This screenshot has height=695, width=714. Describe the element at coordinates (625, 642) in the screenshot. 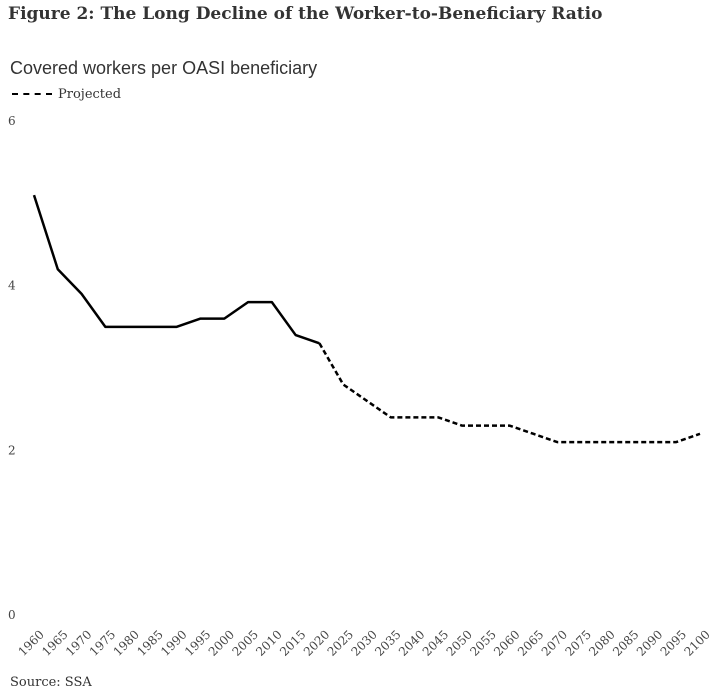

I see `x-tick-label-2085: 2085` at that location.